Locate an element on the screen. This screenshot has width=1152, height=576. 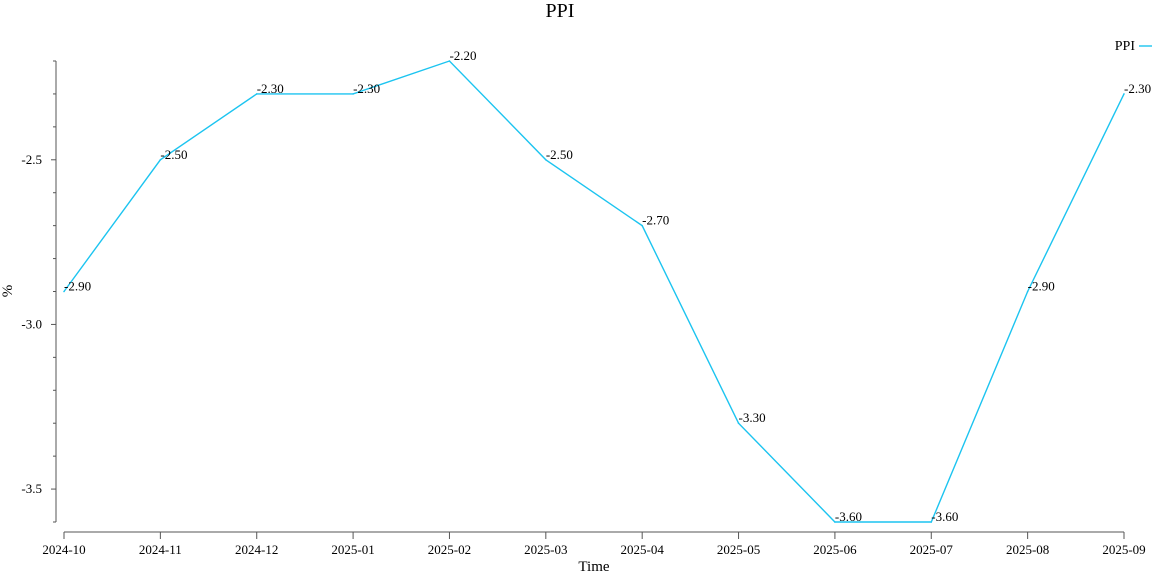
x-tick-label: 2025-07 is located at coordinates (932, 549).